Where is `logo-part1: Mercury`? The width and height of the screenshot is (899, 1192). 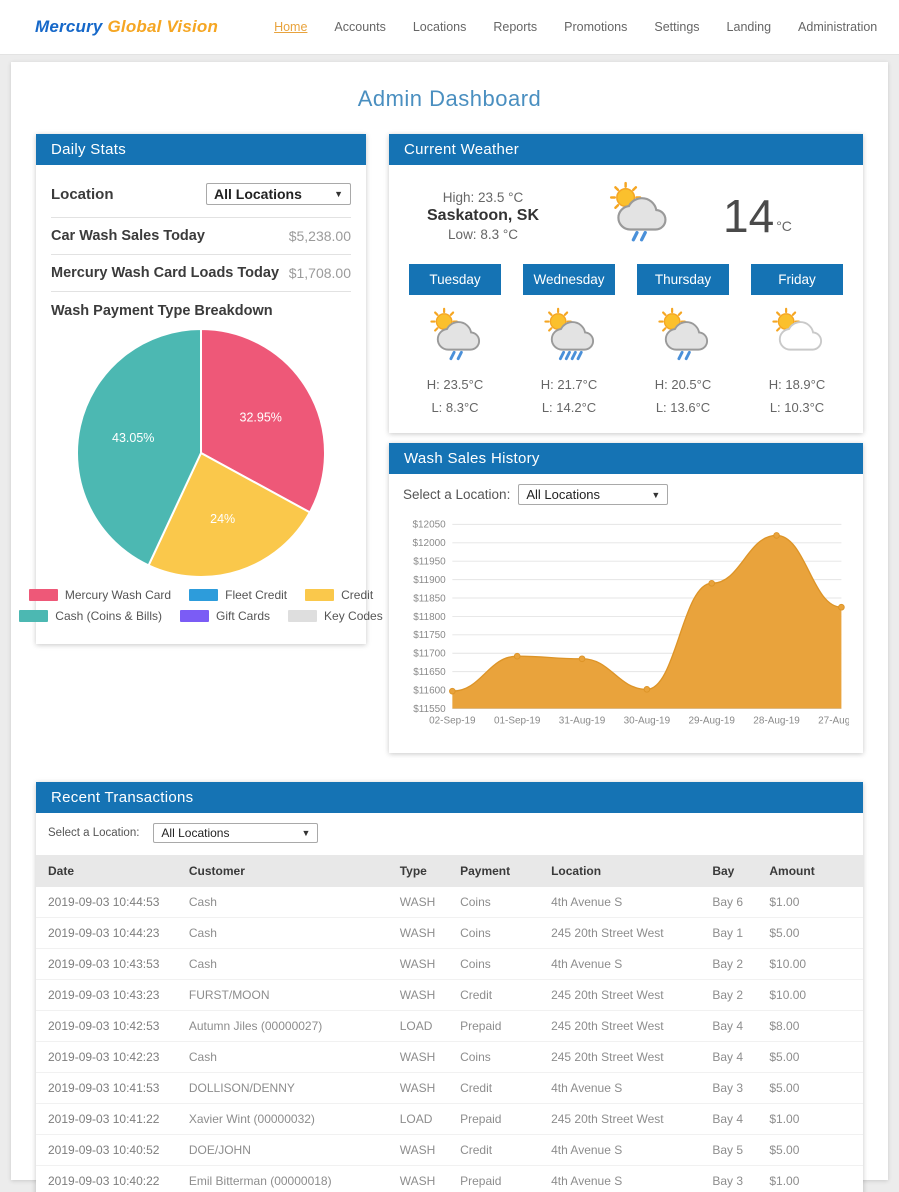
logo-part1: Mercury is located at coordinates (69, 26).